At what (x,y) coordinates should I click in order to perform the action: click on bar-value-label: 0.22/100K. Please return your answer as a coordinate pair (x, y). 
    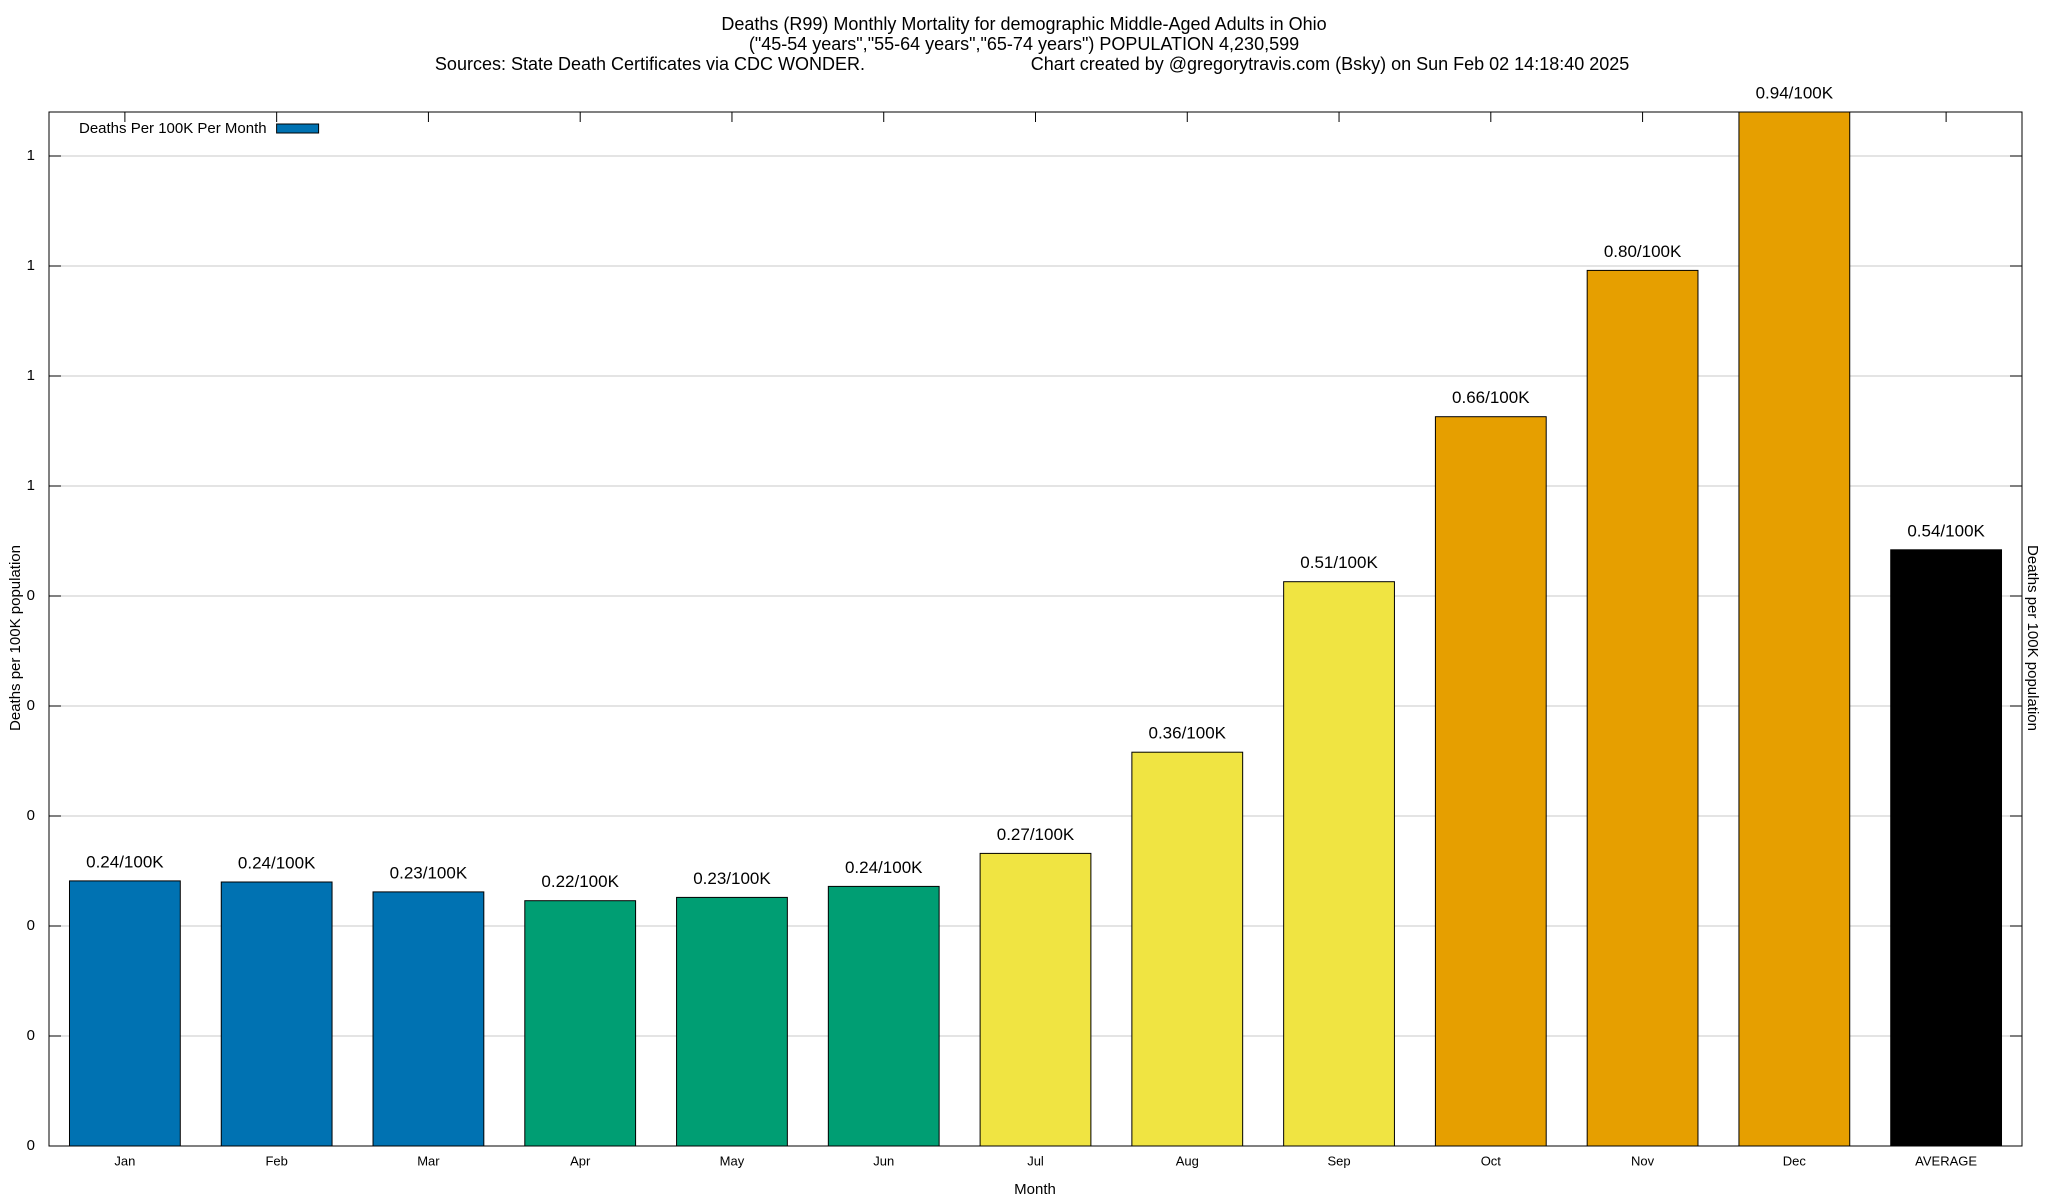
    Looking at the image, I should click on (580, 881).